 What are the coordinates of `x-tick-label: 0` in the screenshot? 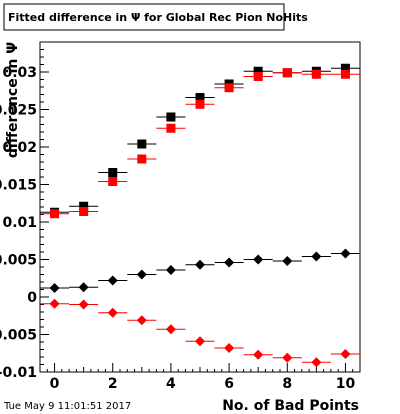 It's located at (55, 384).